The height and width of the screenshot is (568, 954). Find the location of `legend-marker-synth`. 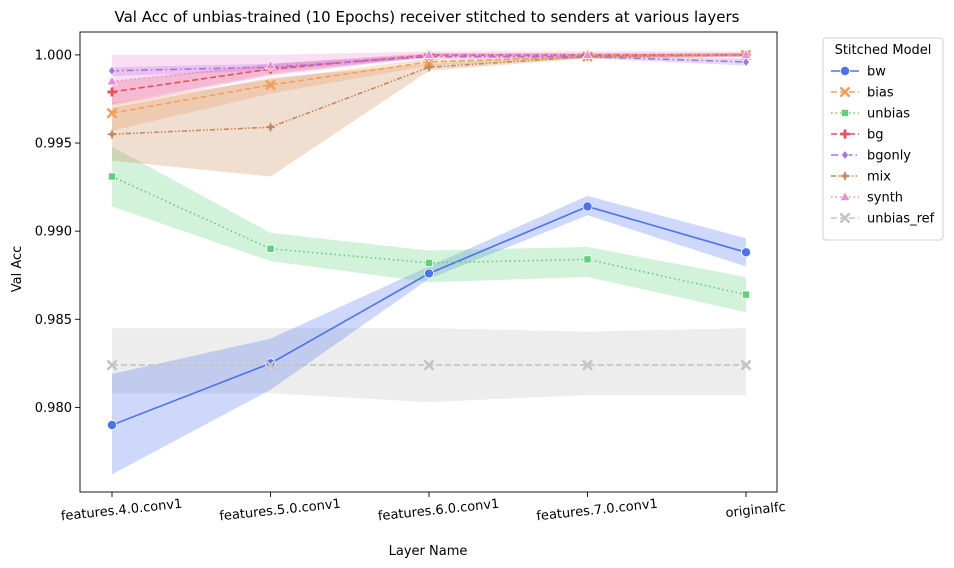

legend-marker-synth is located at coordinates (845, 196).